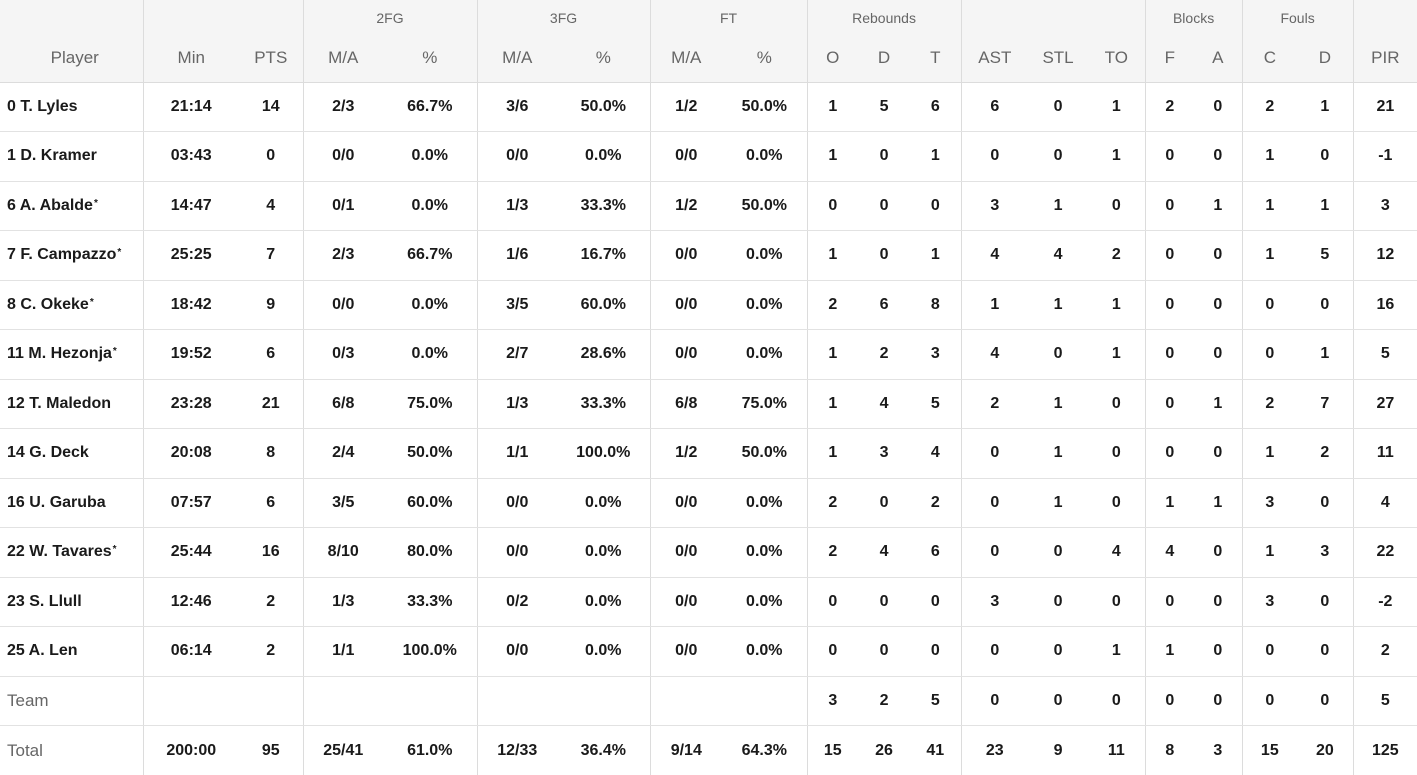 This screenshot has height=775, width=1417. I want to click on stat-ast: 6, so click(994, 107).